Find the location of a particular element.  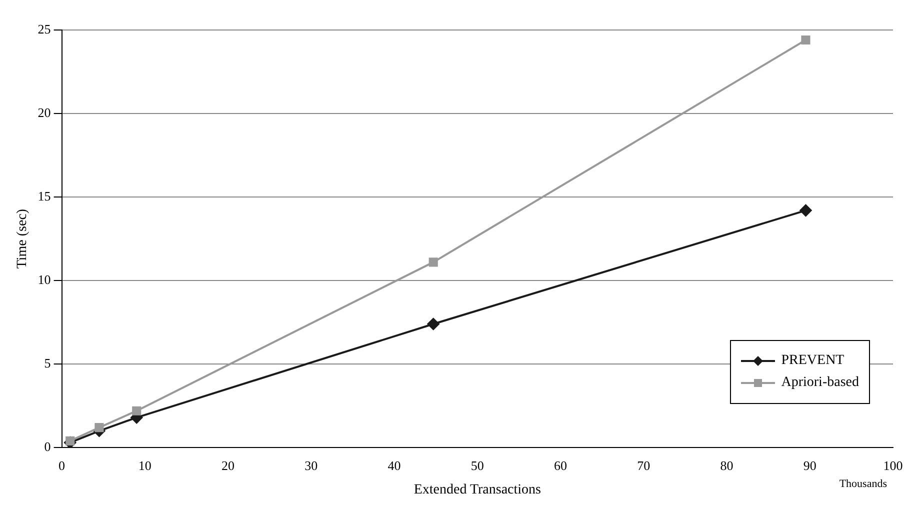

x-tick-label: 10 is located at coordinates (145, 465).